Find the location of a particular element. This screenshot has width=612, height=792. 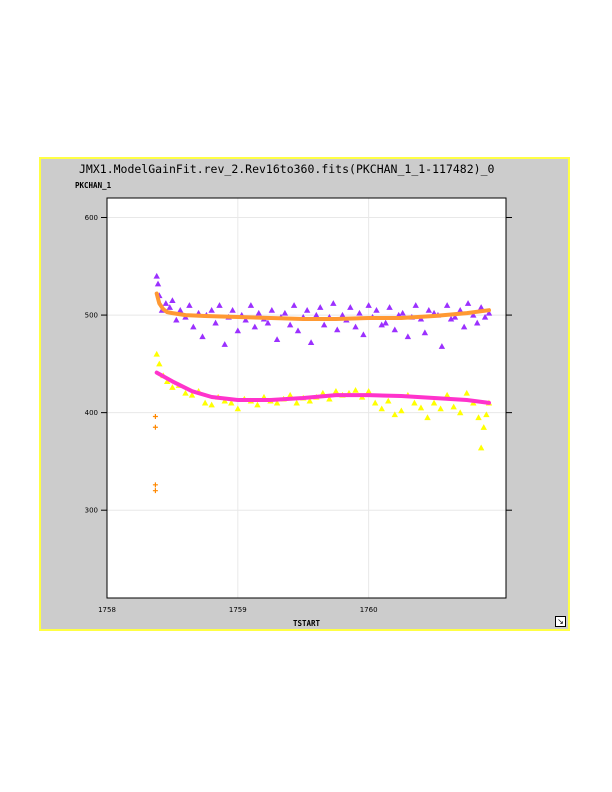

x-axis-label: TSTART is located at coordinates (307, 623).